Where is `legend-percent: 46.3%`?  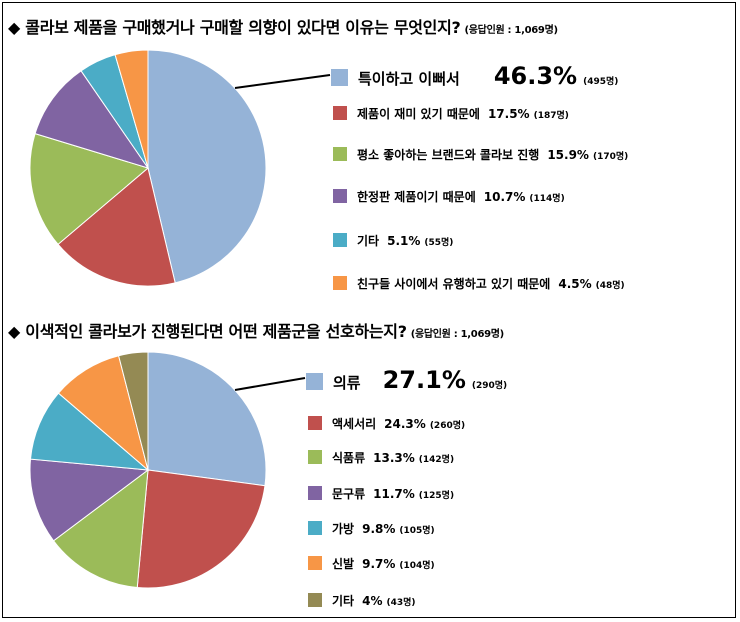
legend-percent: 46.3% is located at coordinates (535, 76).